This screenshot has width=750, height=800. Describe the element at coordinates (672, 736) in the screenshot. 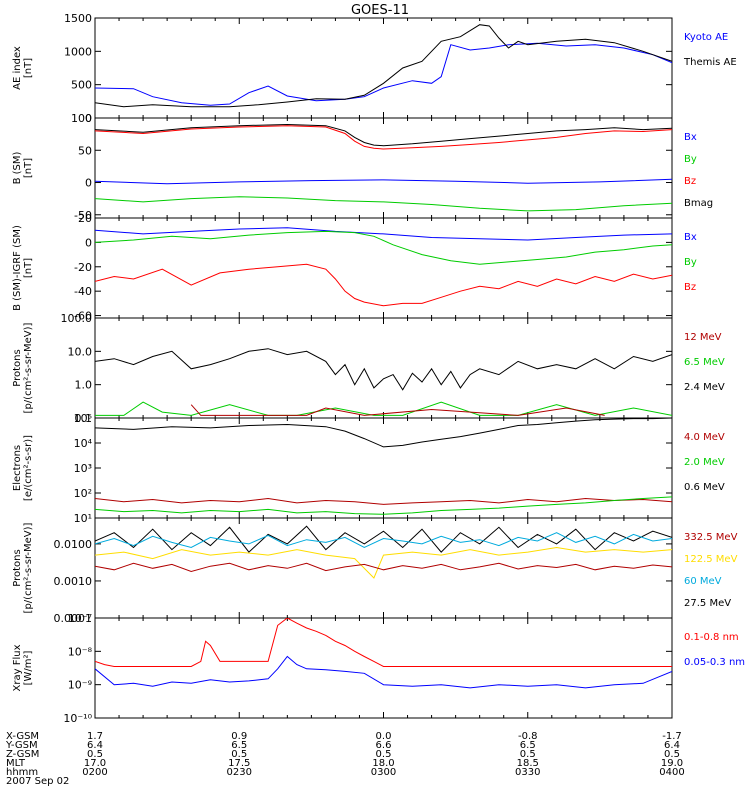

I see `x-tick-label: -1.7` at that location.